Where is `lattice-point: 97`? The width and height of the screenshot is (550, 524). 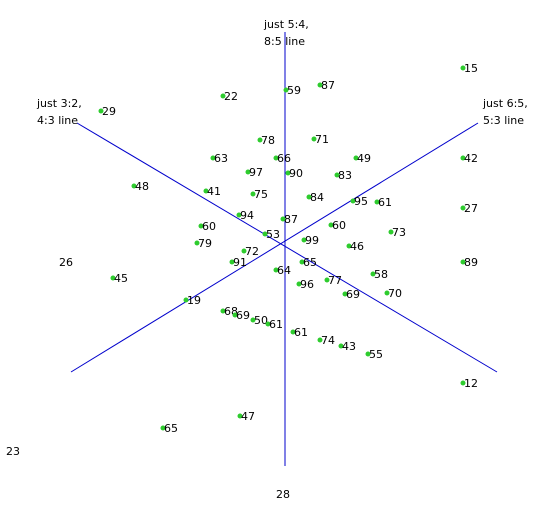
lattice-point: 97 is located at coordinates (254, 172).